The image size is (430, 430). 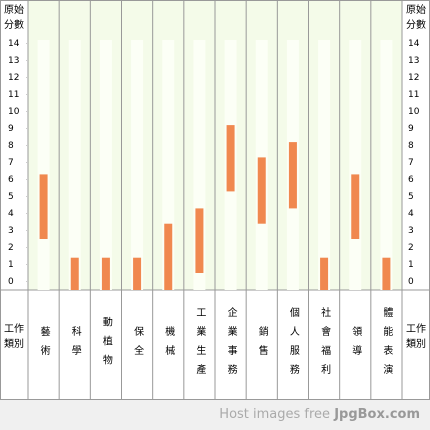 What do you see at coordinates (387, 345) in the screenshot?
I see `x-tick-label: 體能表演` at bounding box center [387, 345].